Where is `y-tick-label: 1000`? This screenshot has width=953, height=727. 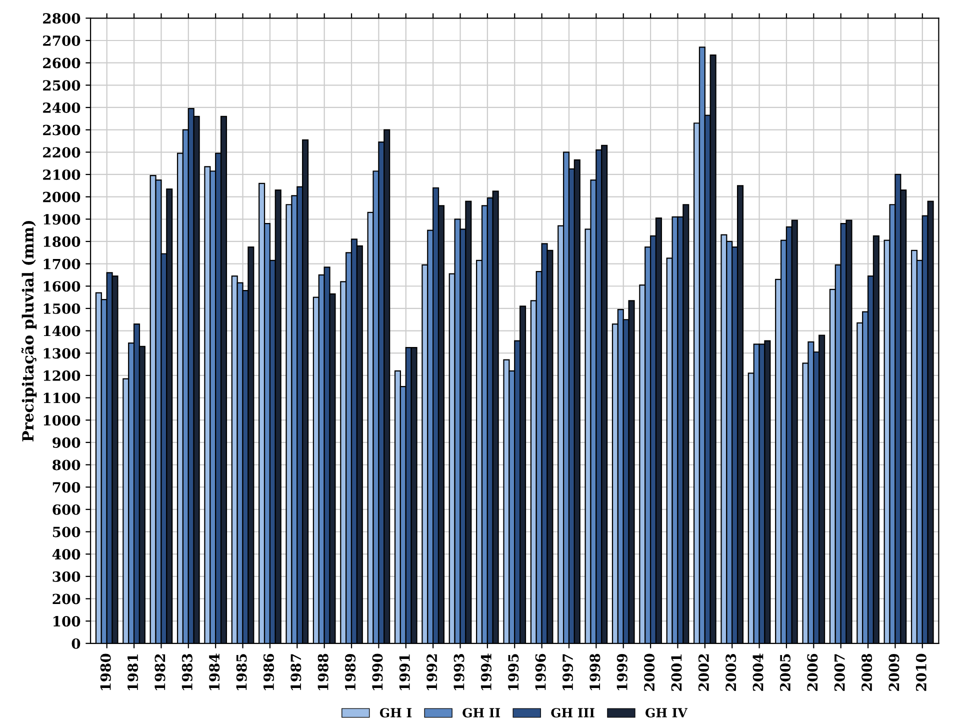
y-tick-label: 1000 is located at coordinates (62, 420).